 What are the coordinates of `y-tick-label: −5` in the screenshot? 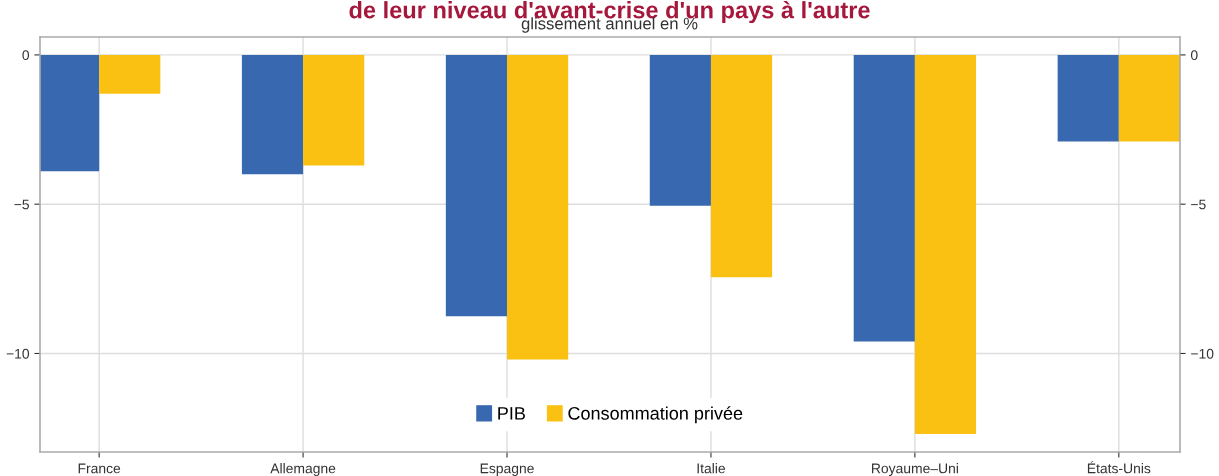 It's located at (21, 204).